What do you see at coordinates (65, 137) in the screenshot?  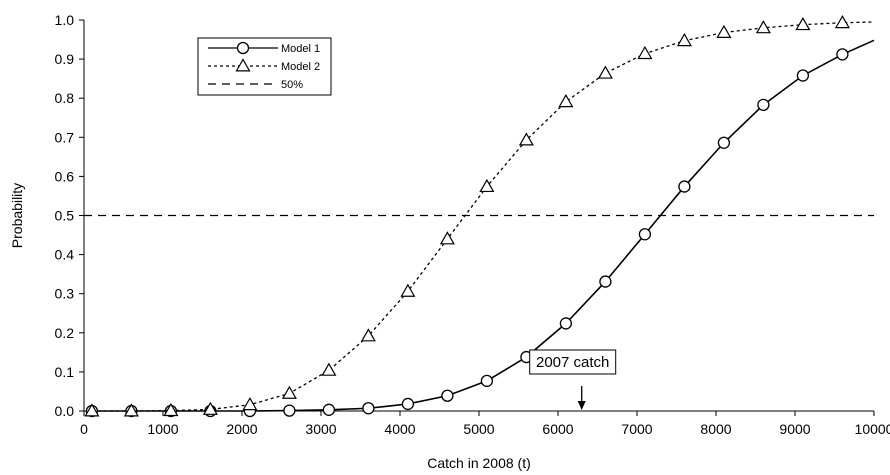 I see `y-tick-label: 0.7` at bounding box center [65, 137].